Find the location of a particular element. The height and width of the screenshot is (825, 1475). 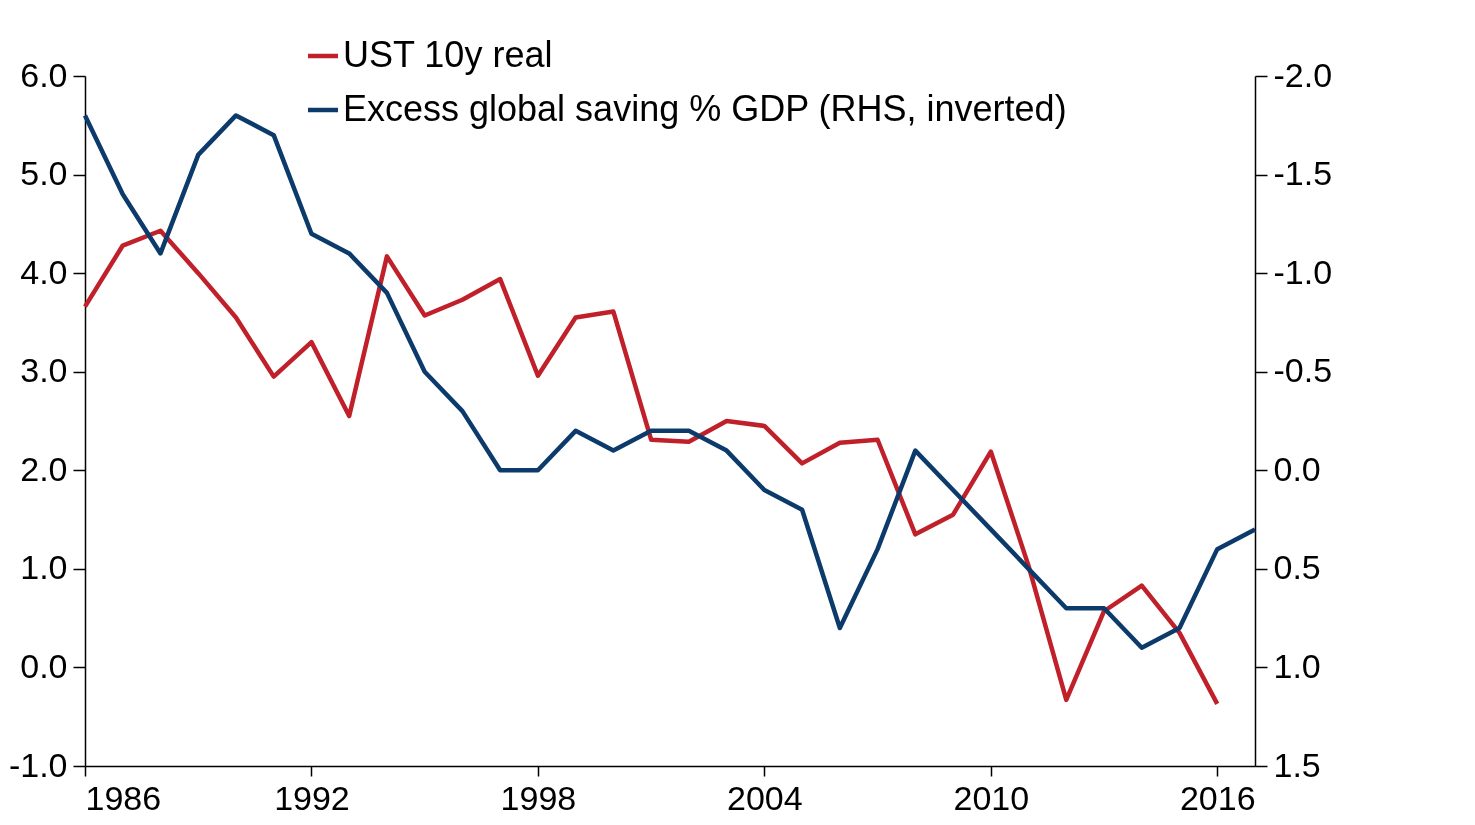

y2-tick-label: 0.0 is located at coordinates (1297, 468).